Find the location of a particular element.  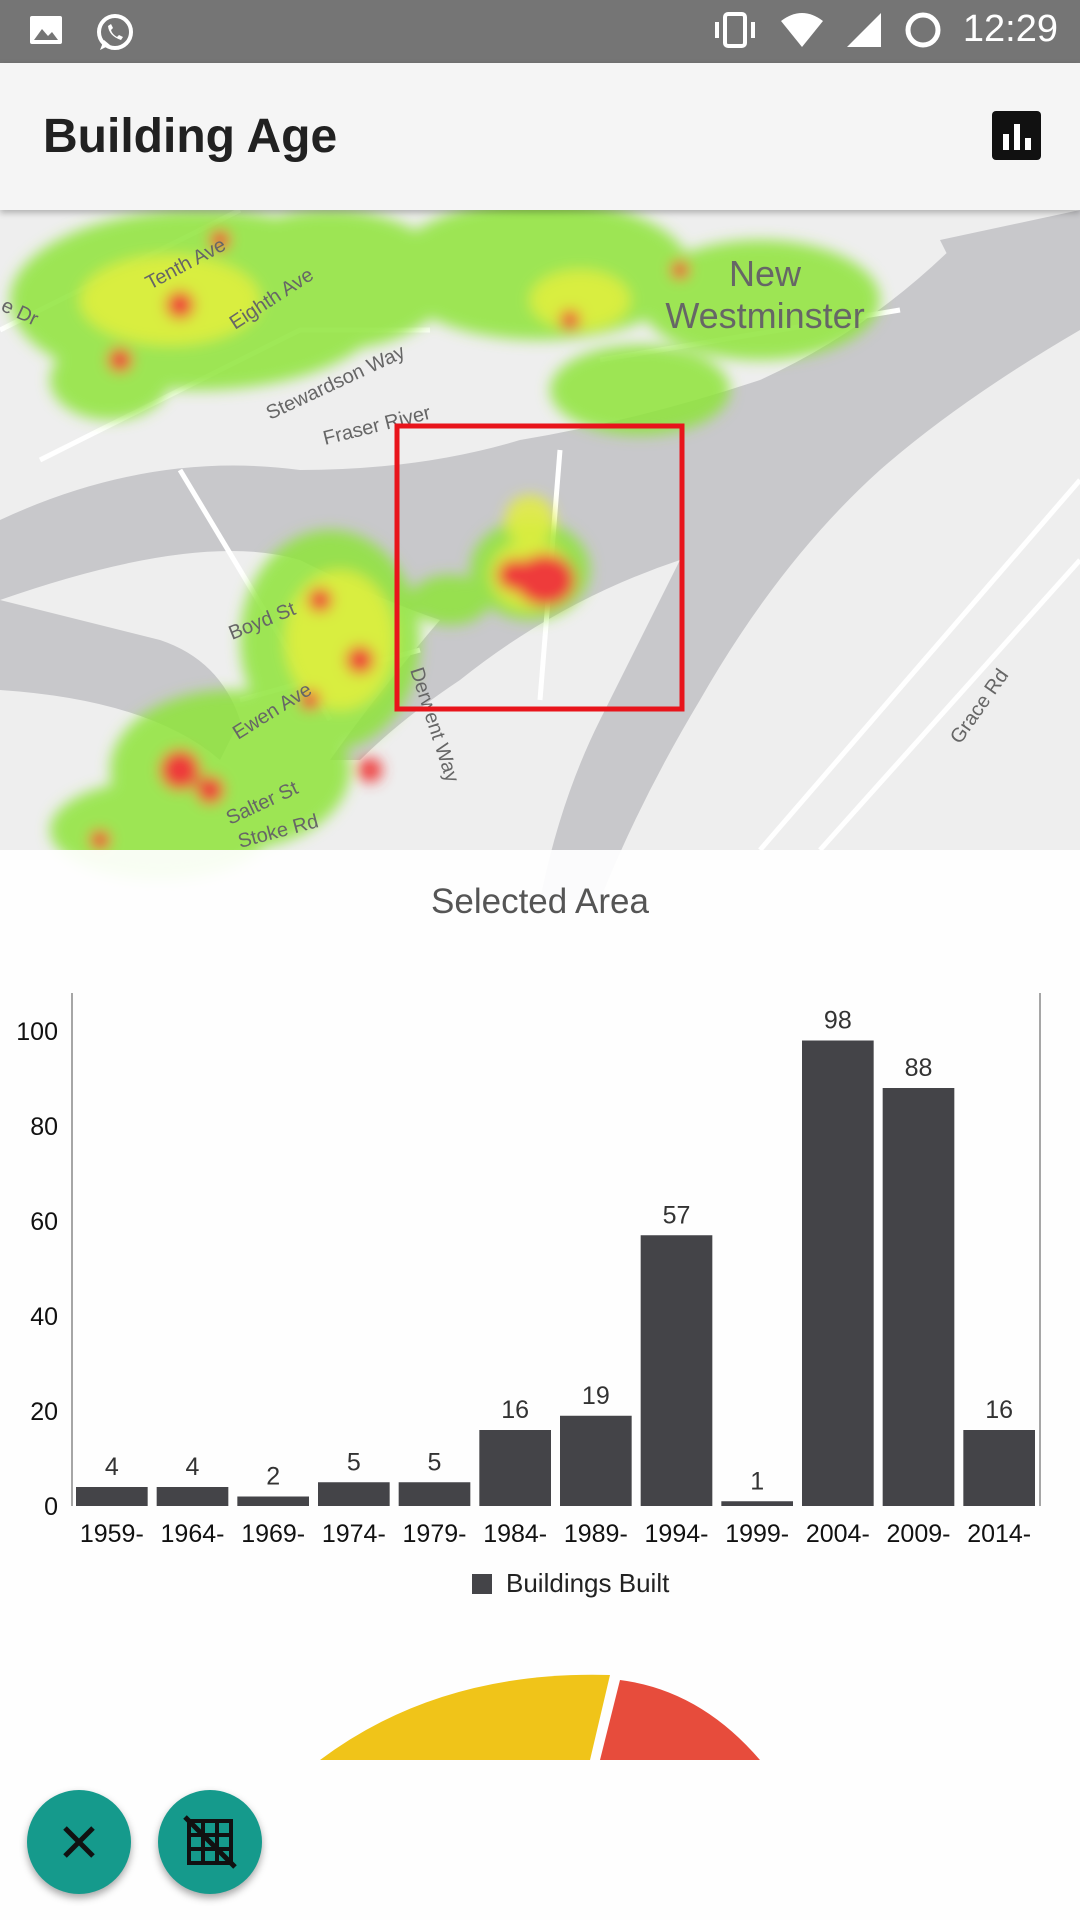

x-tick-label: 1994- is located at coordinates (677, 1534).